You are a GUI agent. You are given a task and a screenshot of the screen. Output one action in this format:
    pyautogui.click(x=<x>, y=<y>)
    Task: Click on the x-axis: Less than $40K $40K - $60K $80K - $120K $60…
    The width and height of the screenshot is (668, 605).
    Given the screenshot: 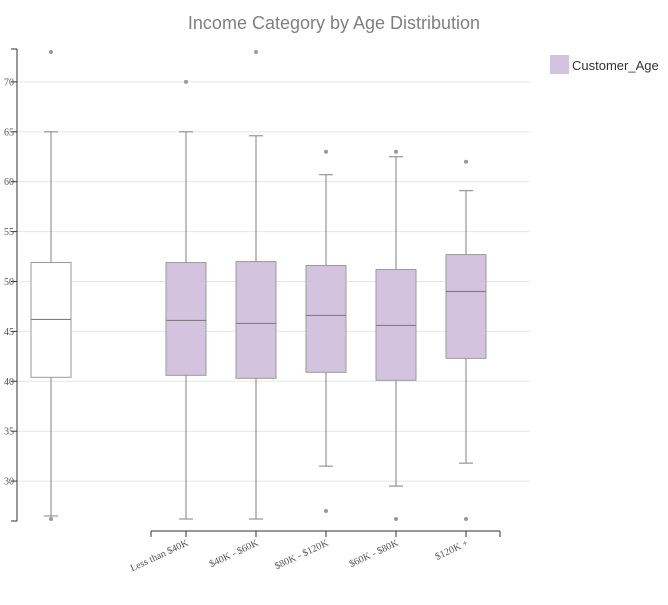 What is the action you would take?
    pyautogui.click(x=315, y=552)
    